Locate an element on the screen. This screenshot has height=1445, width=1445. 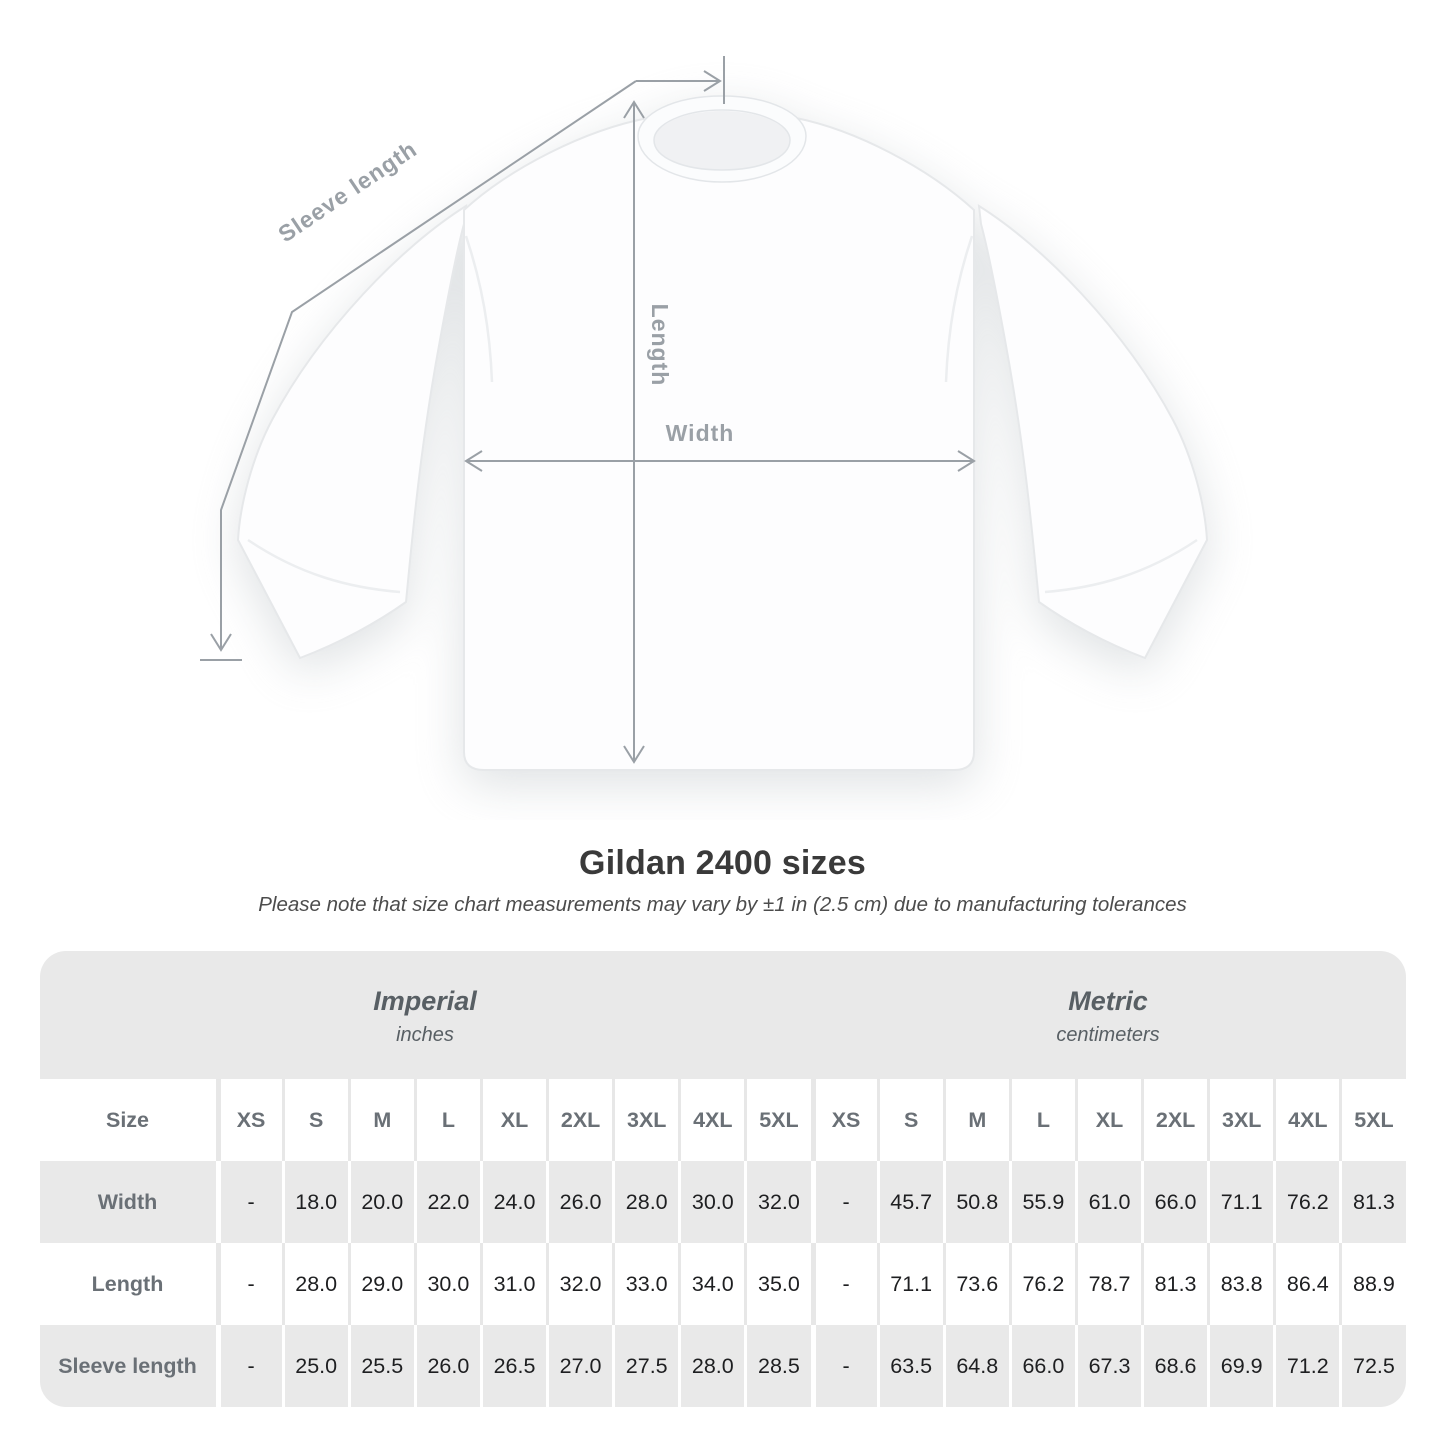
row-label-width: Width is located at coordinates (127, 1202).